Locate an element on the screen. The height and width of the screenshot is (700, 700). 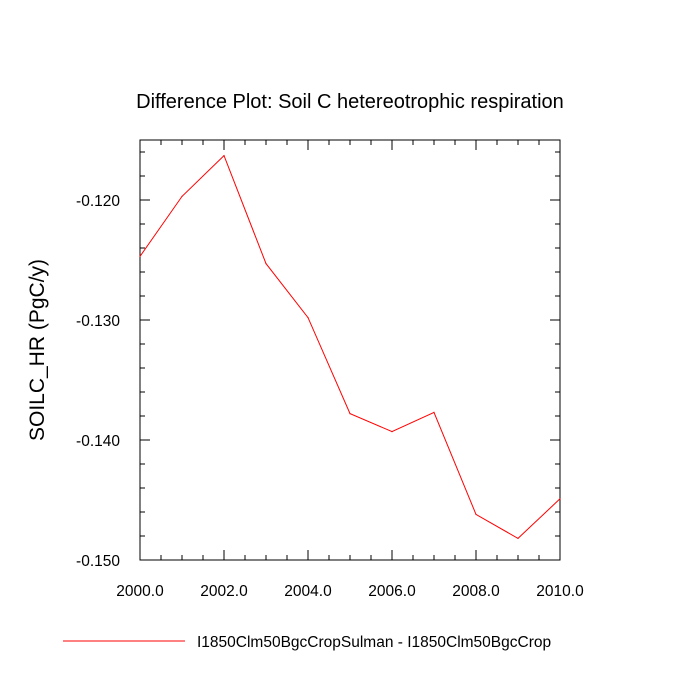
x-axis-tick-labels: 2000.0 2002.0 2004.0 2006.0 2008.0 2010.0 is located at coordinates (350, 591).